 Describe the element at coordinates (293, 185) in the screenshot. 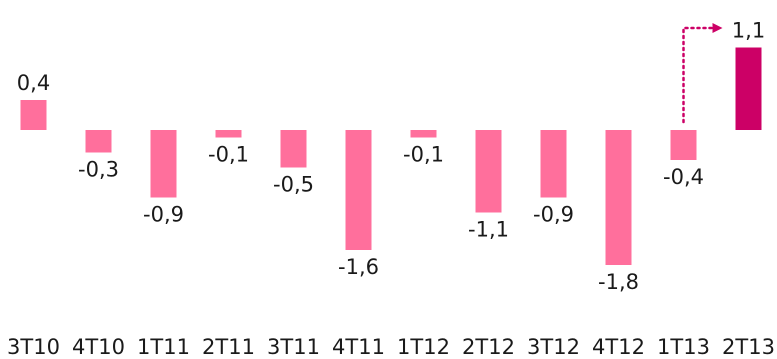

I see `value-label-3T11: -0,5` at that location.